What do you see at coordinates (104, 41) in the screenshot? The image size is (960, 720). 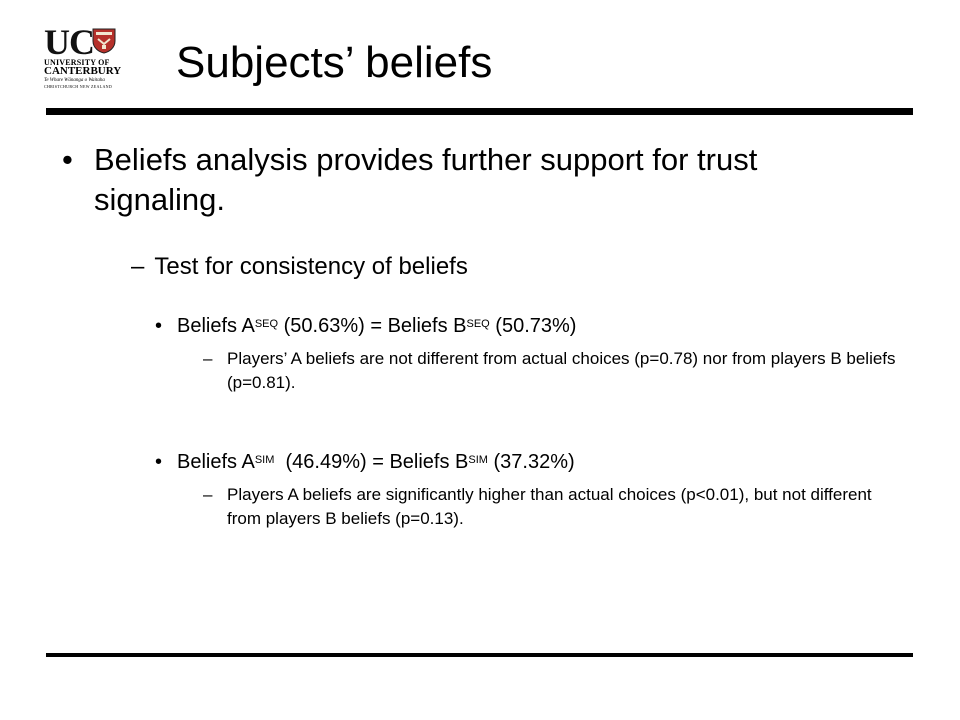 I see `crest-icon` at bounding box center [104, 41].